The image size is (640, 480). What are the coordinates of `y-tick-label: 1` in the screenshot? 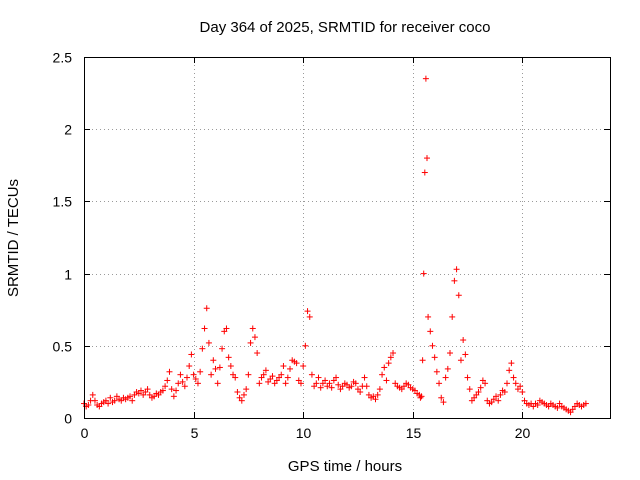 It's located at (68, 275).